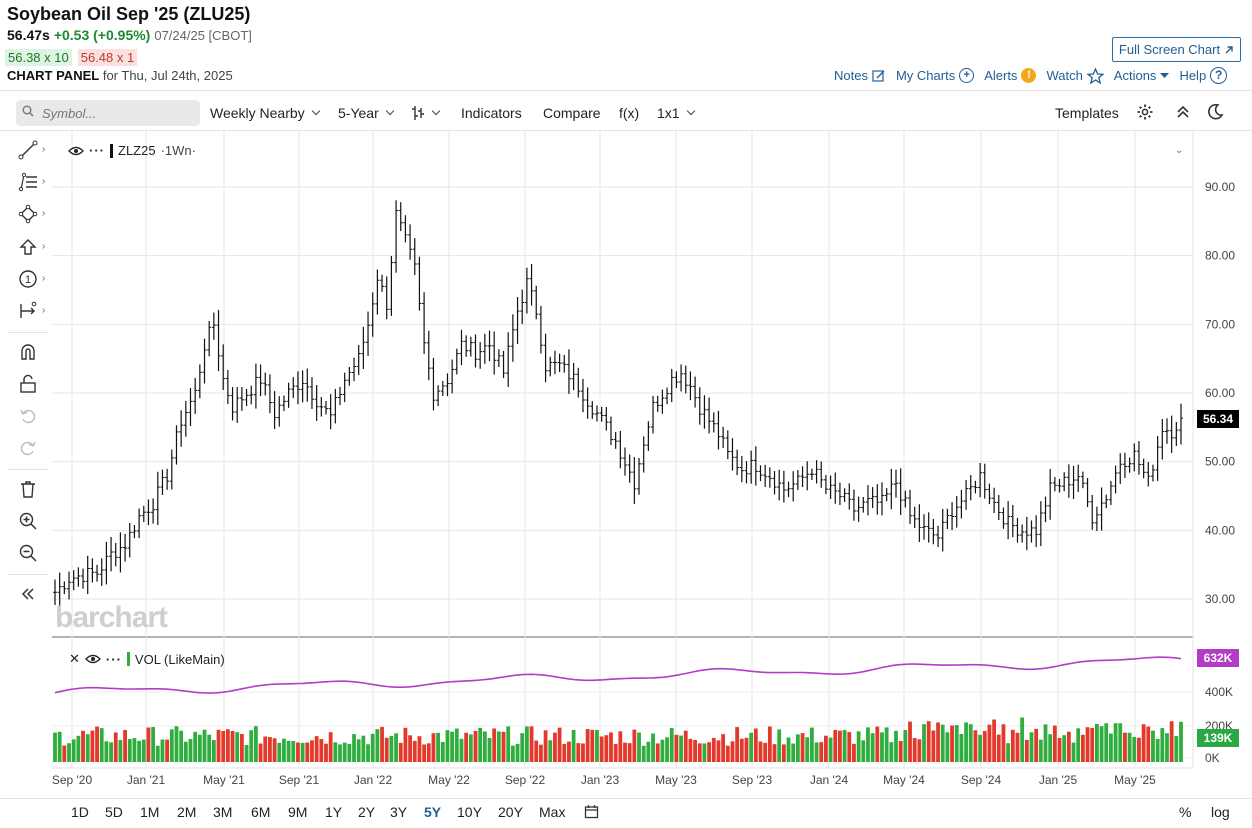 The height and width of the screenshot is (828, 1252). Describe the element at coordinates (28, 594) in the screenshot. I see `collapse-tools-button` at that location.